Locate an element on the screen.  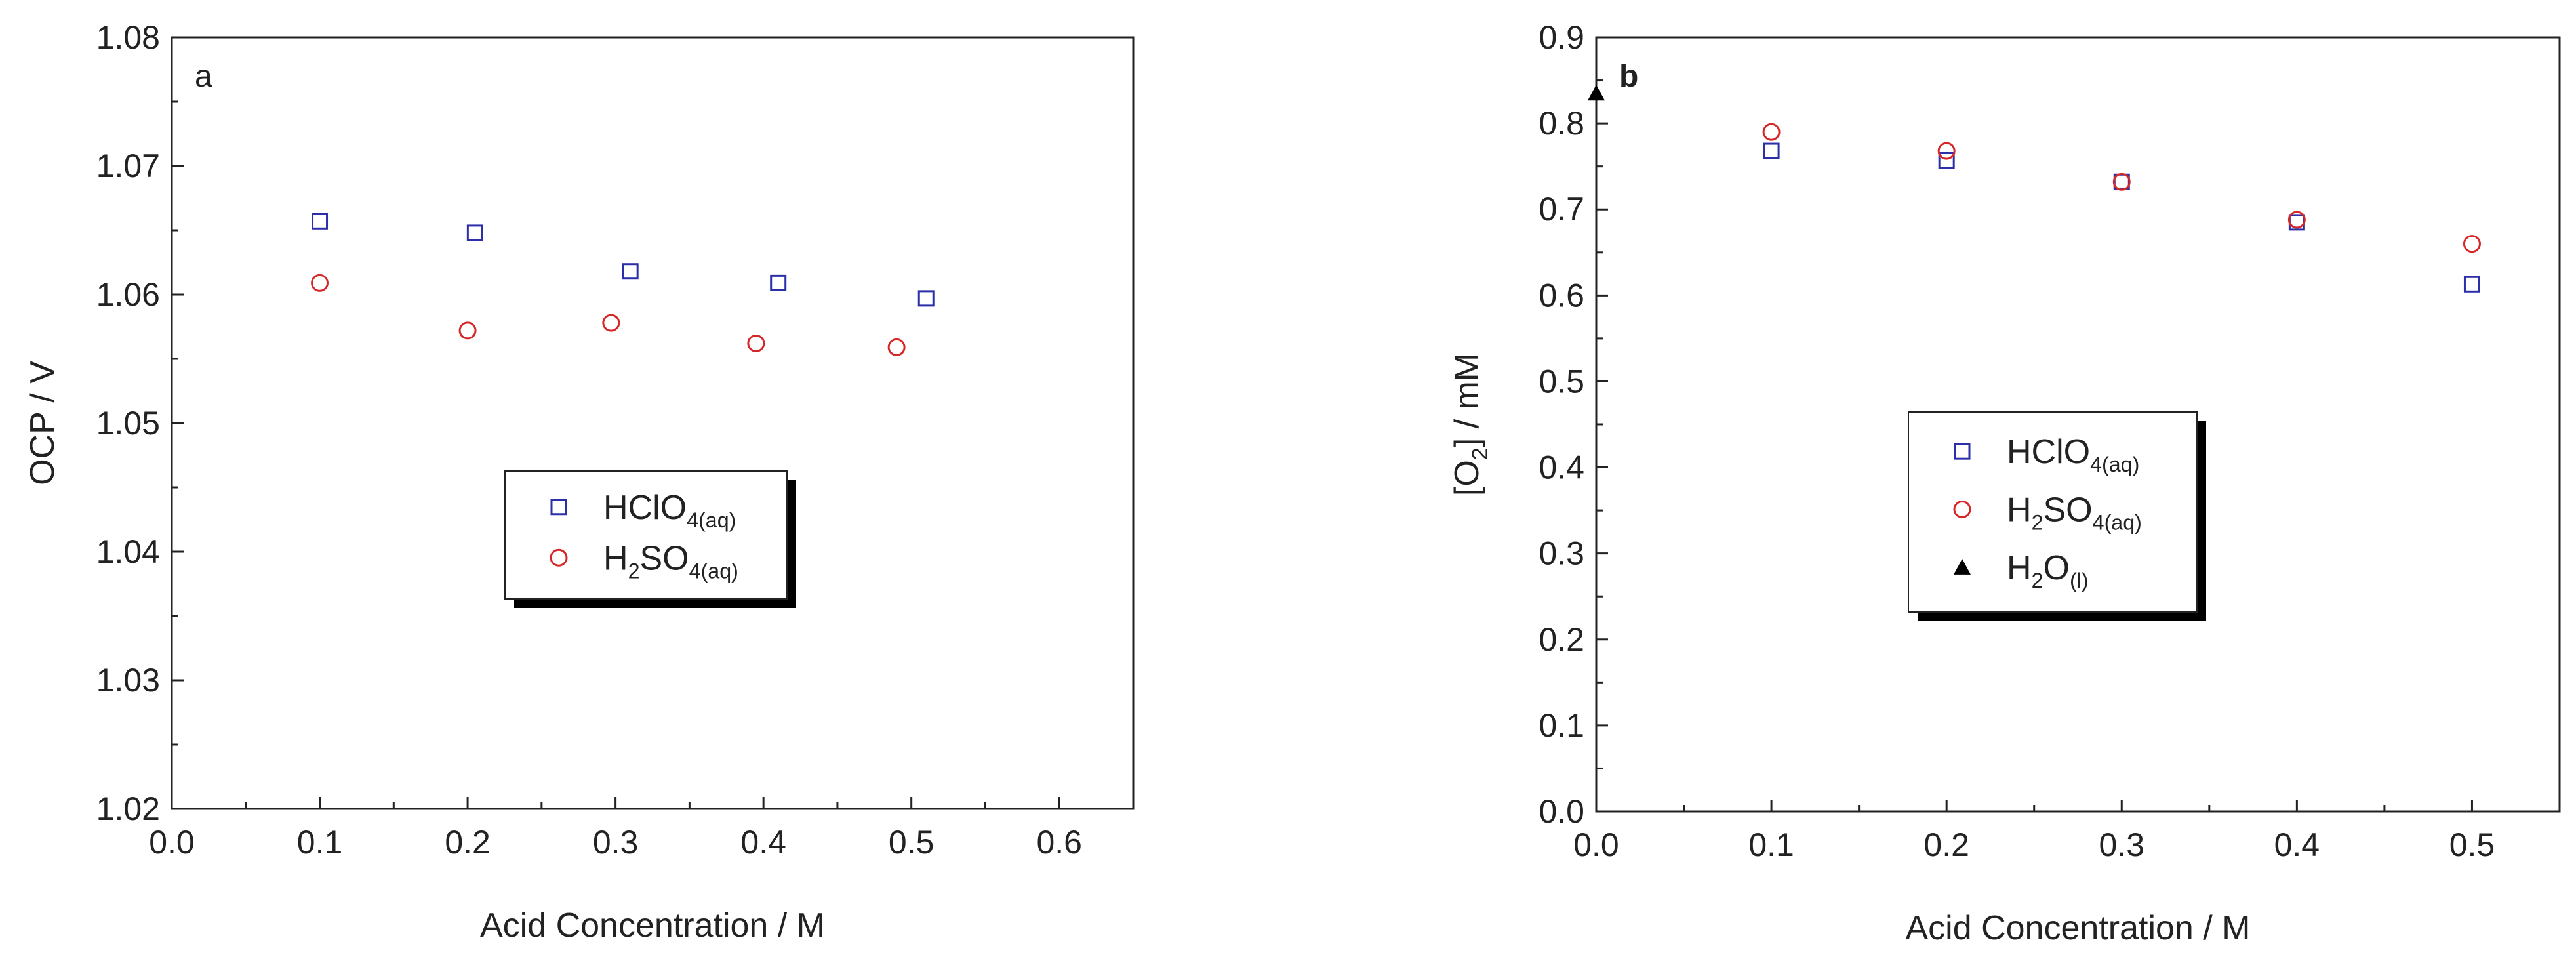
y-axis-label: OCP / V is located at coordinates (43, 423).